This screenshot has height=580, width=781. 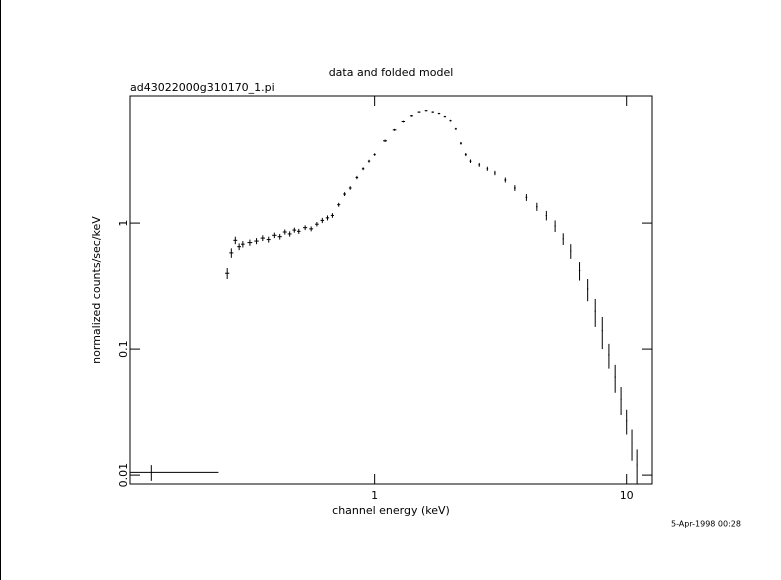 What do you see at coordinates (391, 72) in the screenshot?
I see `chart-title: data and folded model` at bounding box center [391, 72].